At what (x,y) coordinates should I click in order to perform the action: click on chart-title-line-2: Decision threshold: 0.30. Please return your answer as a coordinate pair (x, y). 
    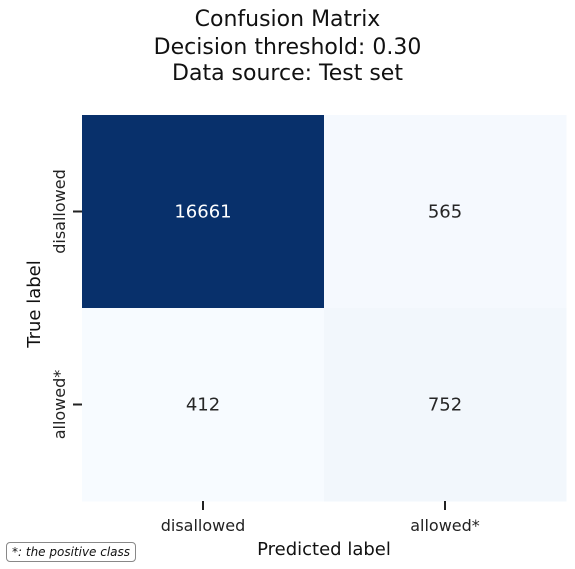
    Looking at the image, I should click on (287, 47).